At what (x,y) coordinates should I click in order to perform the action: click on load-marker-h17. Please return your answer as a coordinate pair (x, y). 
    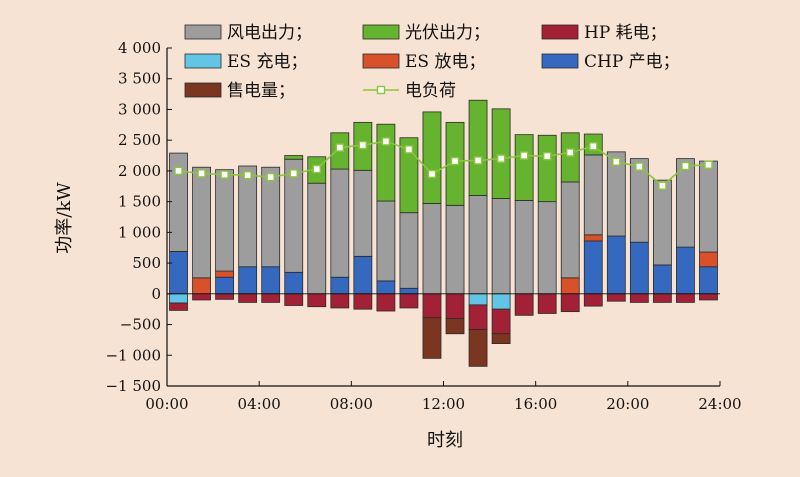
    Looking at the image, I should click on (547, 156).